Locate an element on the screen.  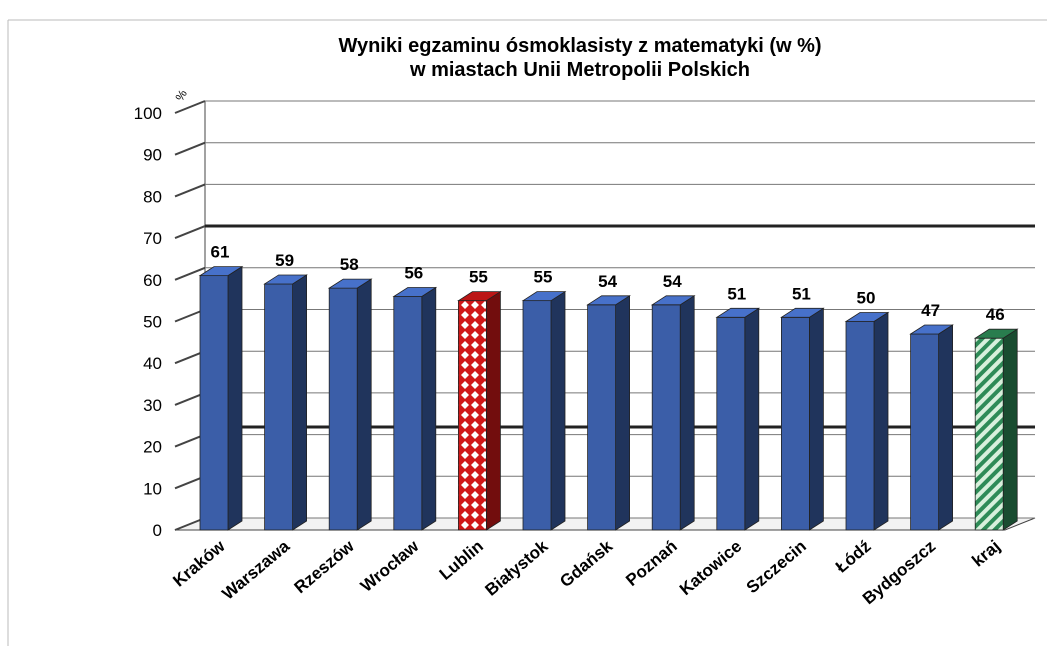
chart-title: w miastach Unii Metropolii Polskich is located at coordinates (579, 70).